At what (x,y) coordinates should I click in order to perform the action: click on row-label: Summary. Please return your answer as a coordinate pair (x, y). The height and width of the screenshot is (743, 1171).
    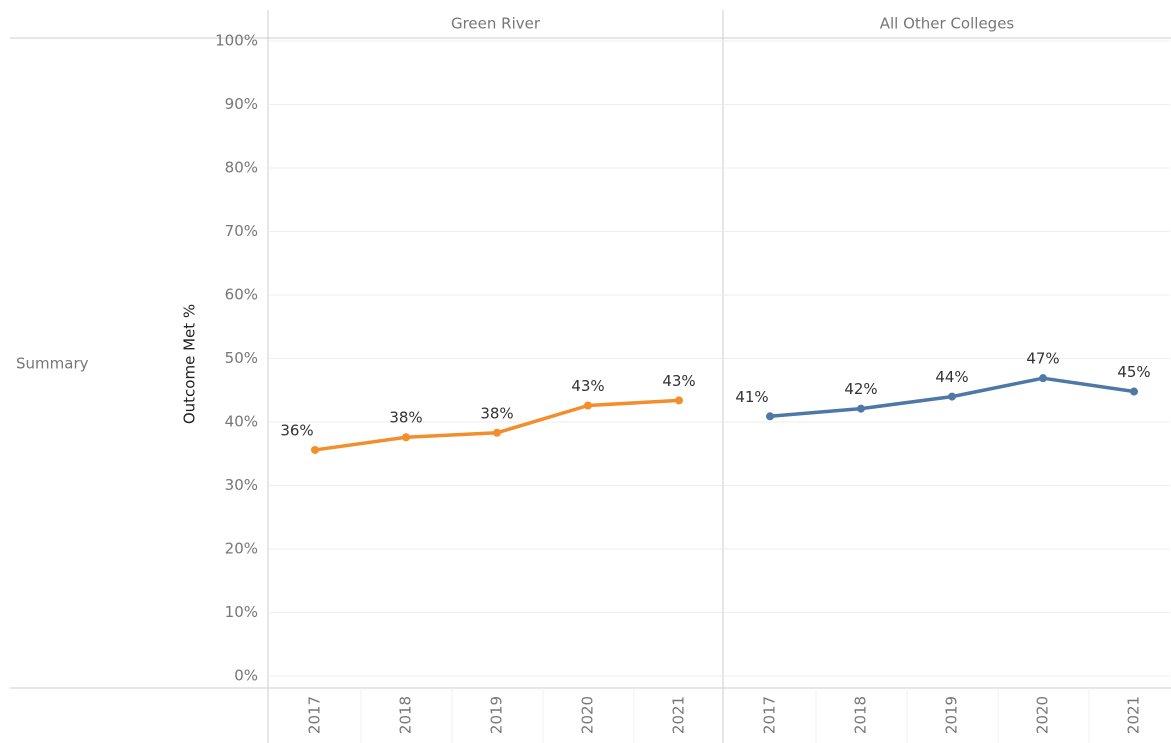
    Looking at the image, I should click on (52, 364).